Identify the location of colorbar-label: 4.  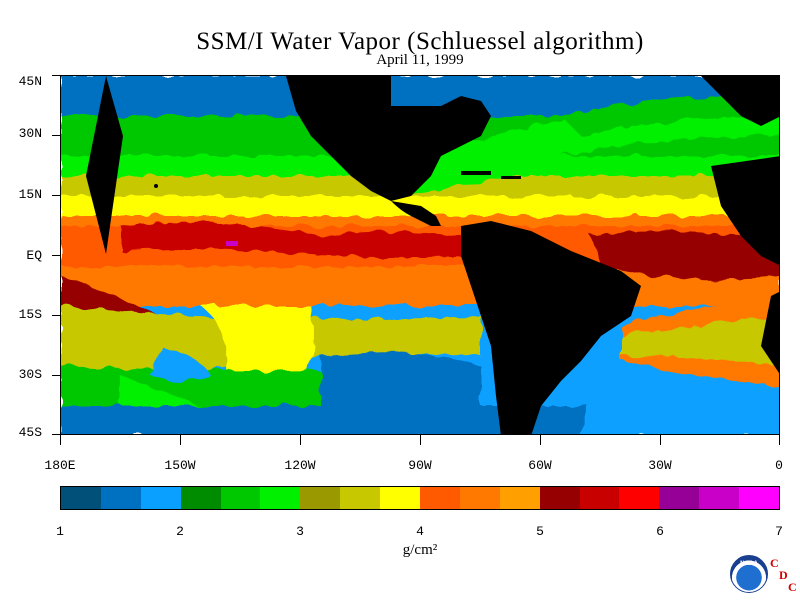
(420, 531).